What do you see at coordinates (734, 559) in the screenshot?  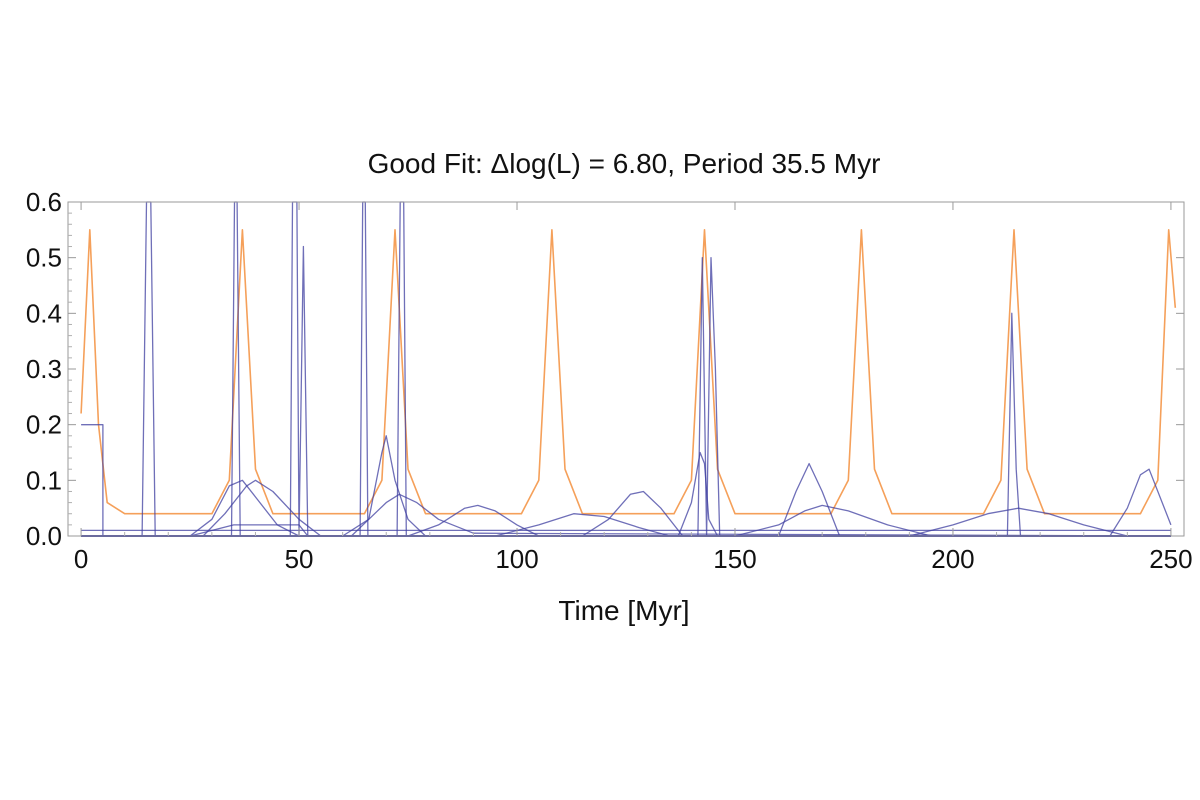 I see `x-tick-label: 150` at bounding box center [734, 559].